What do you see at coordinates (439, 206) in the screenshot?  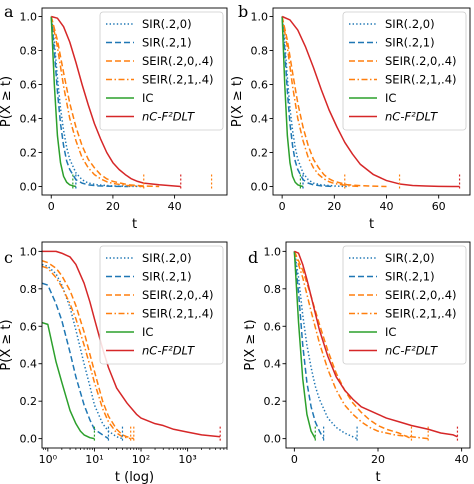 I see `x-tick-label: 60` at bounding box center [439, 206].